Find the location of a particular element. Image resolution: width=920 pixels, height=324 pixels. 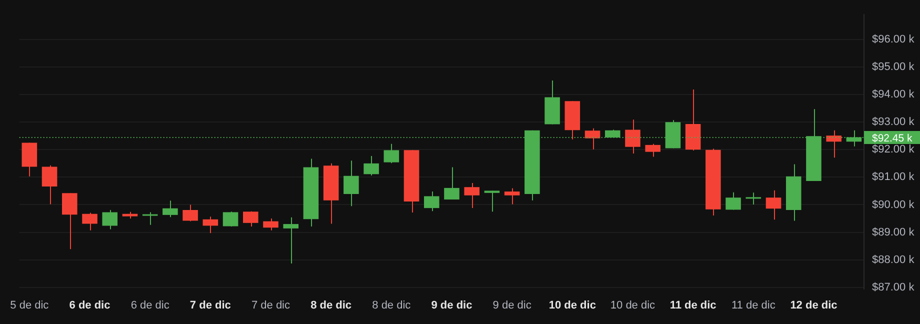

y-tick-label: $87.00 k is located at coordinates (893, 287).